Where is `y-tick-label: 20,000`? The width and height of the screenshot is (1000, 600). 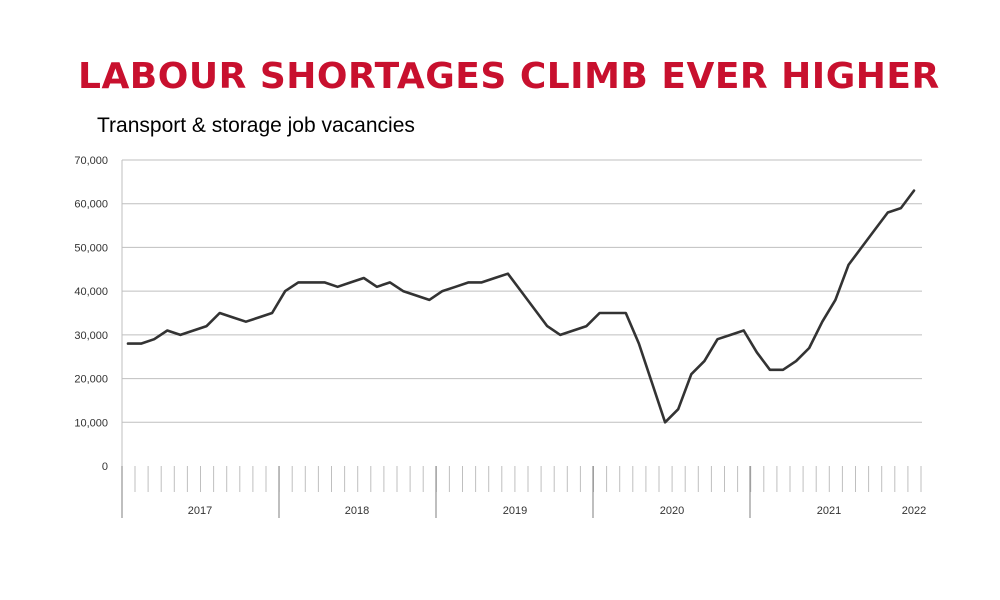
y-tick-label: 20,000 is located at coordinates (91, 380).